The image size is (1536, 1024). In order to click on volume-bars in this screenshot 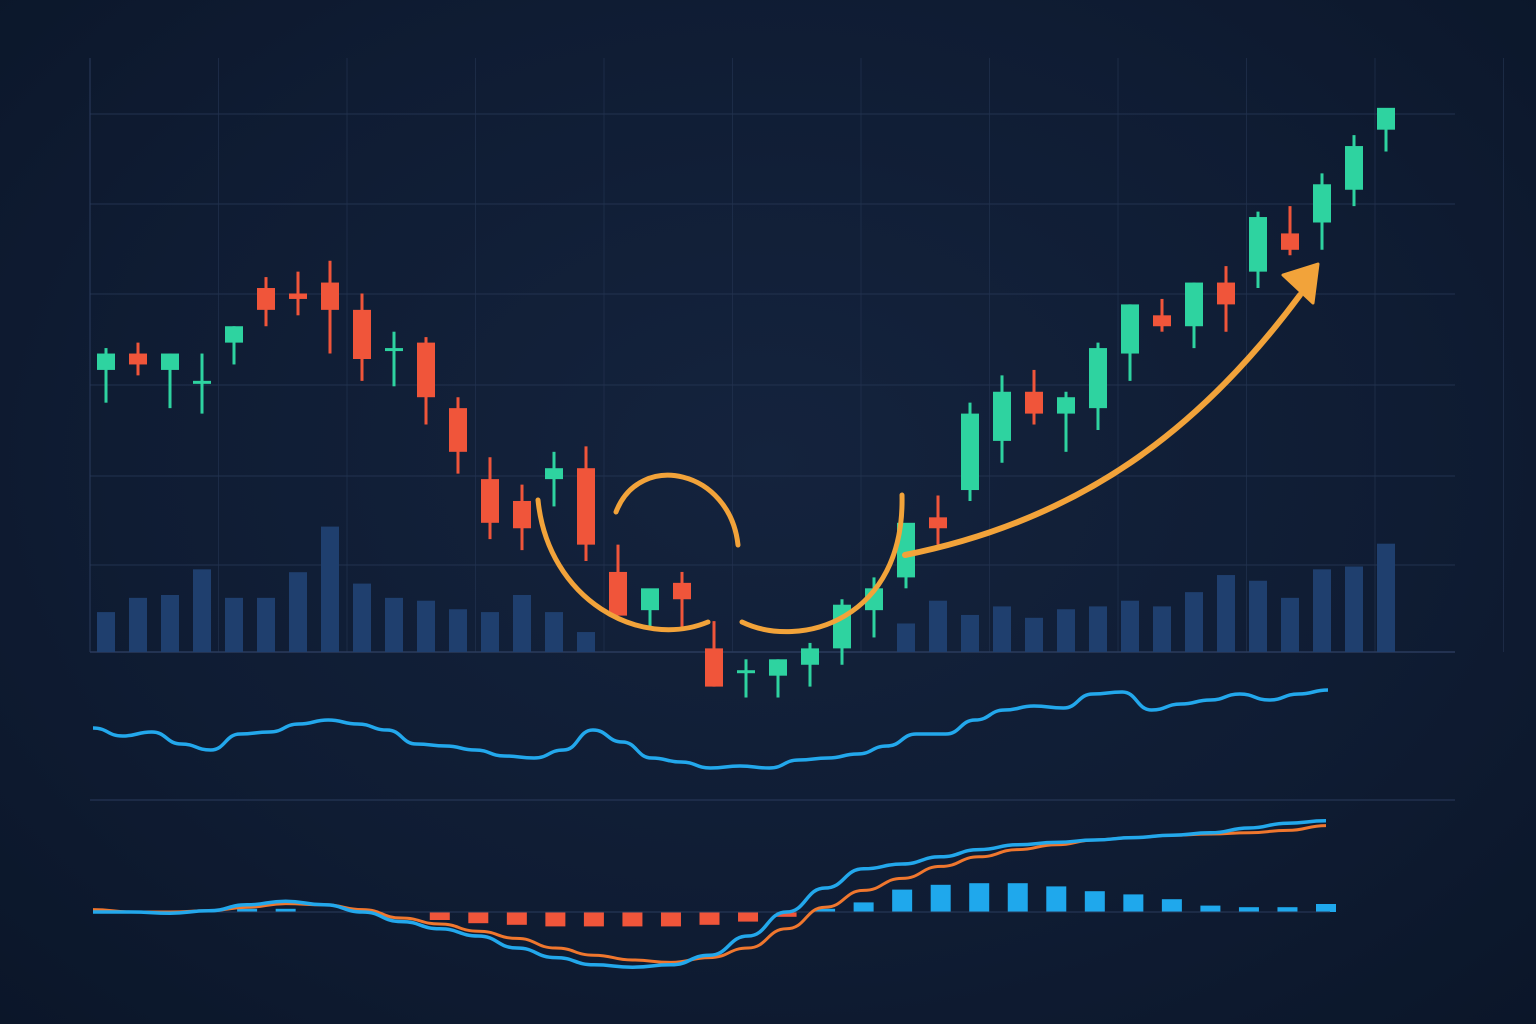, I will do `click(746, 589)`.